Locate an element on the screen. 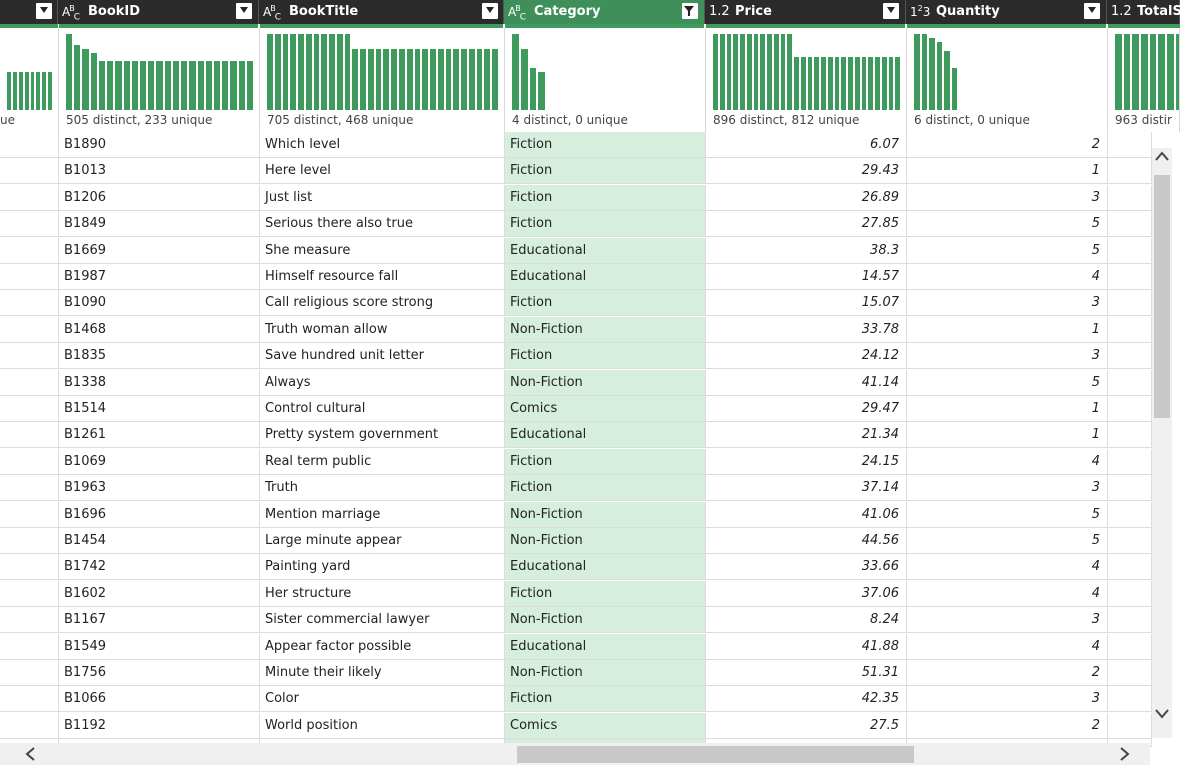 The width and height of the screenshot is (1180, 765). cell-price: 41.06 is located at coordinates (806, 515).